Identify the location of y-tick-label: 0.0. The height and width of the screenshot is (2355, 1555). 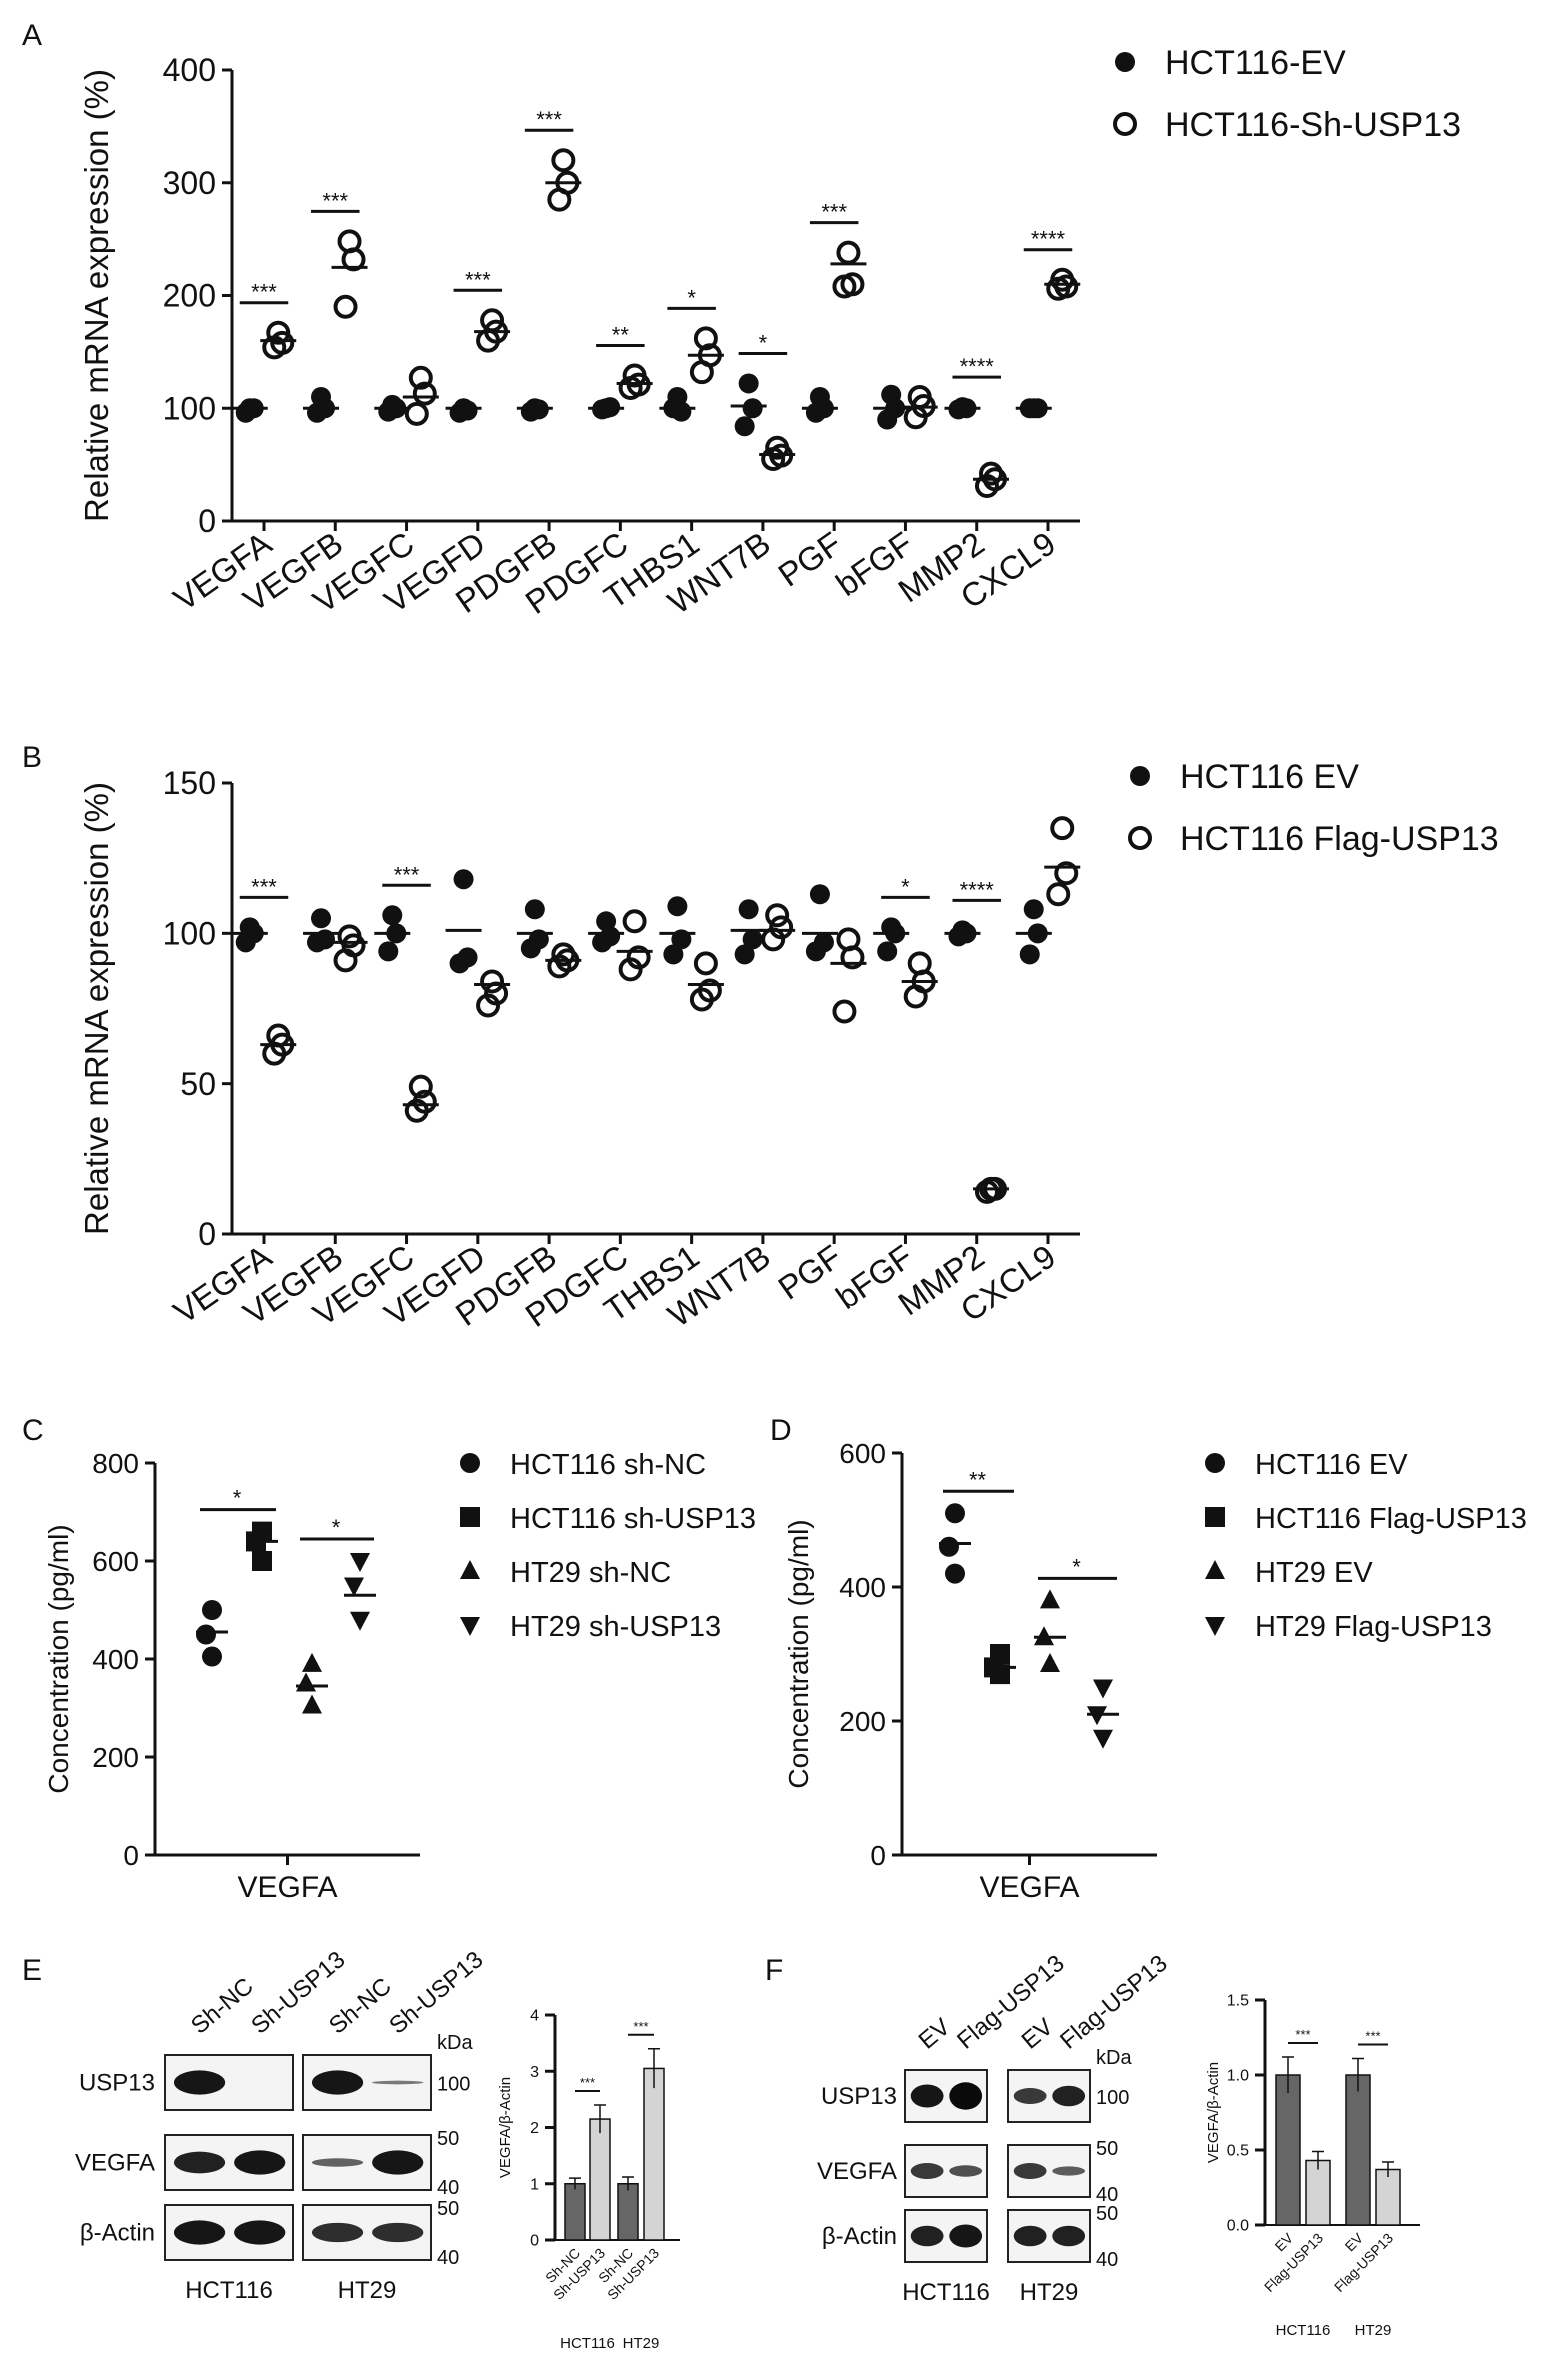
(1238, 2226).